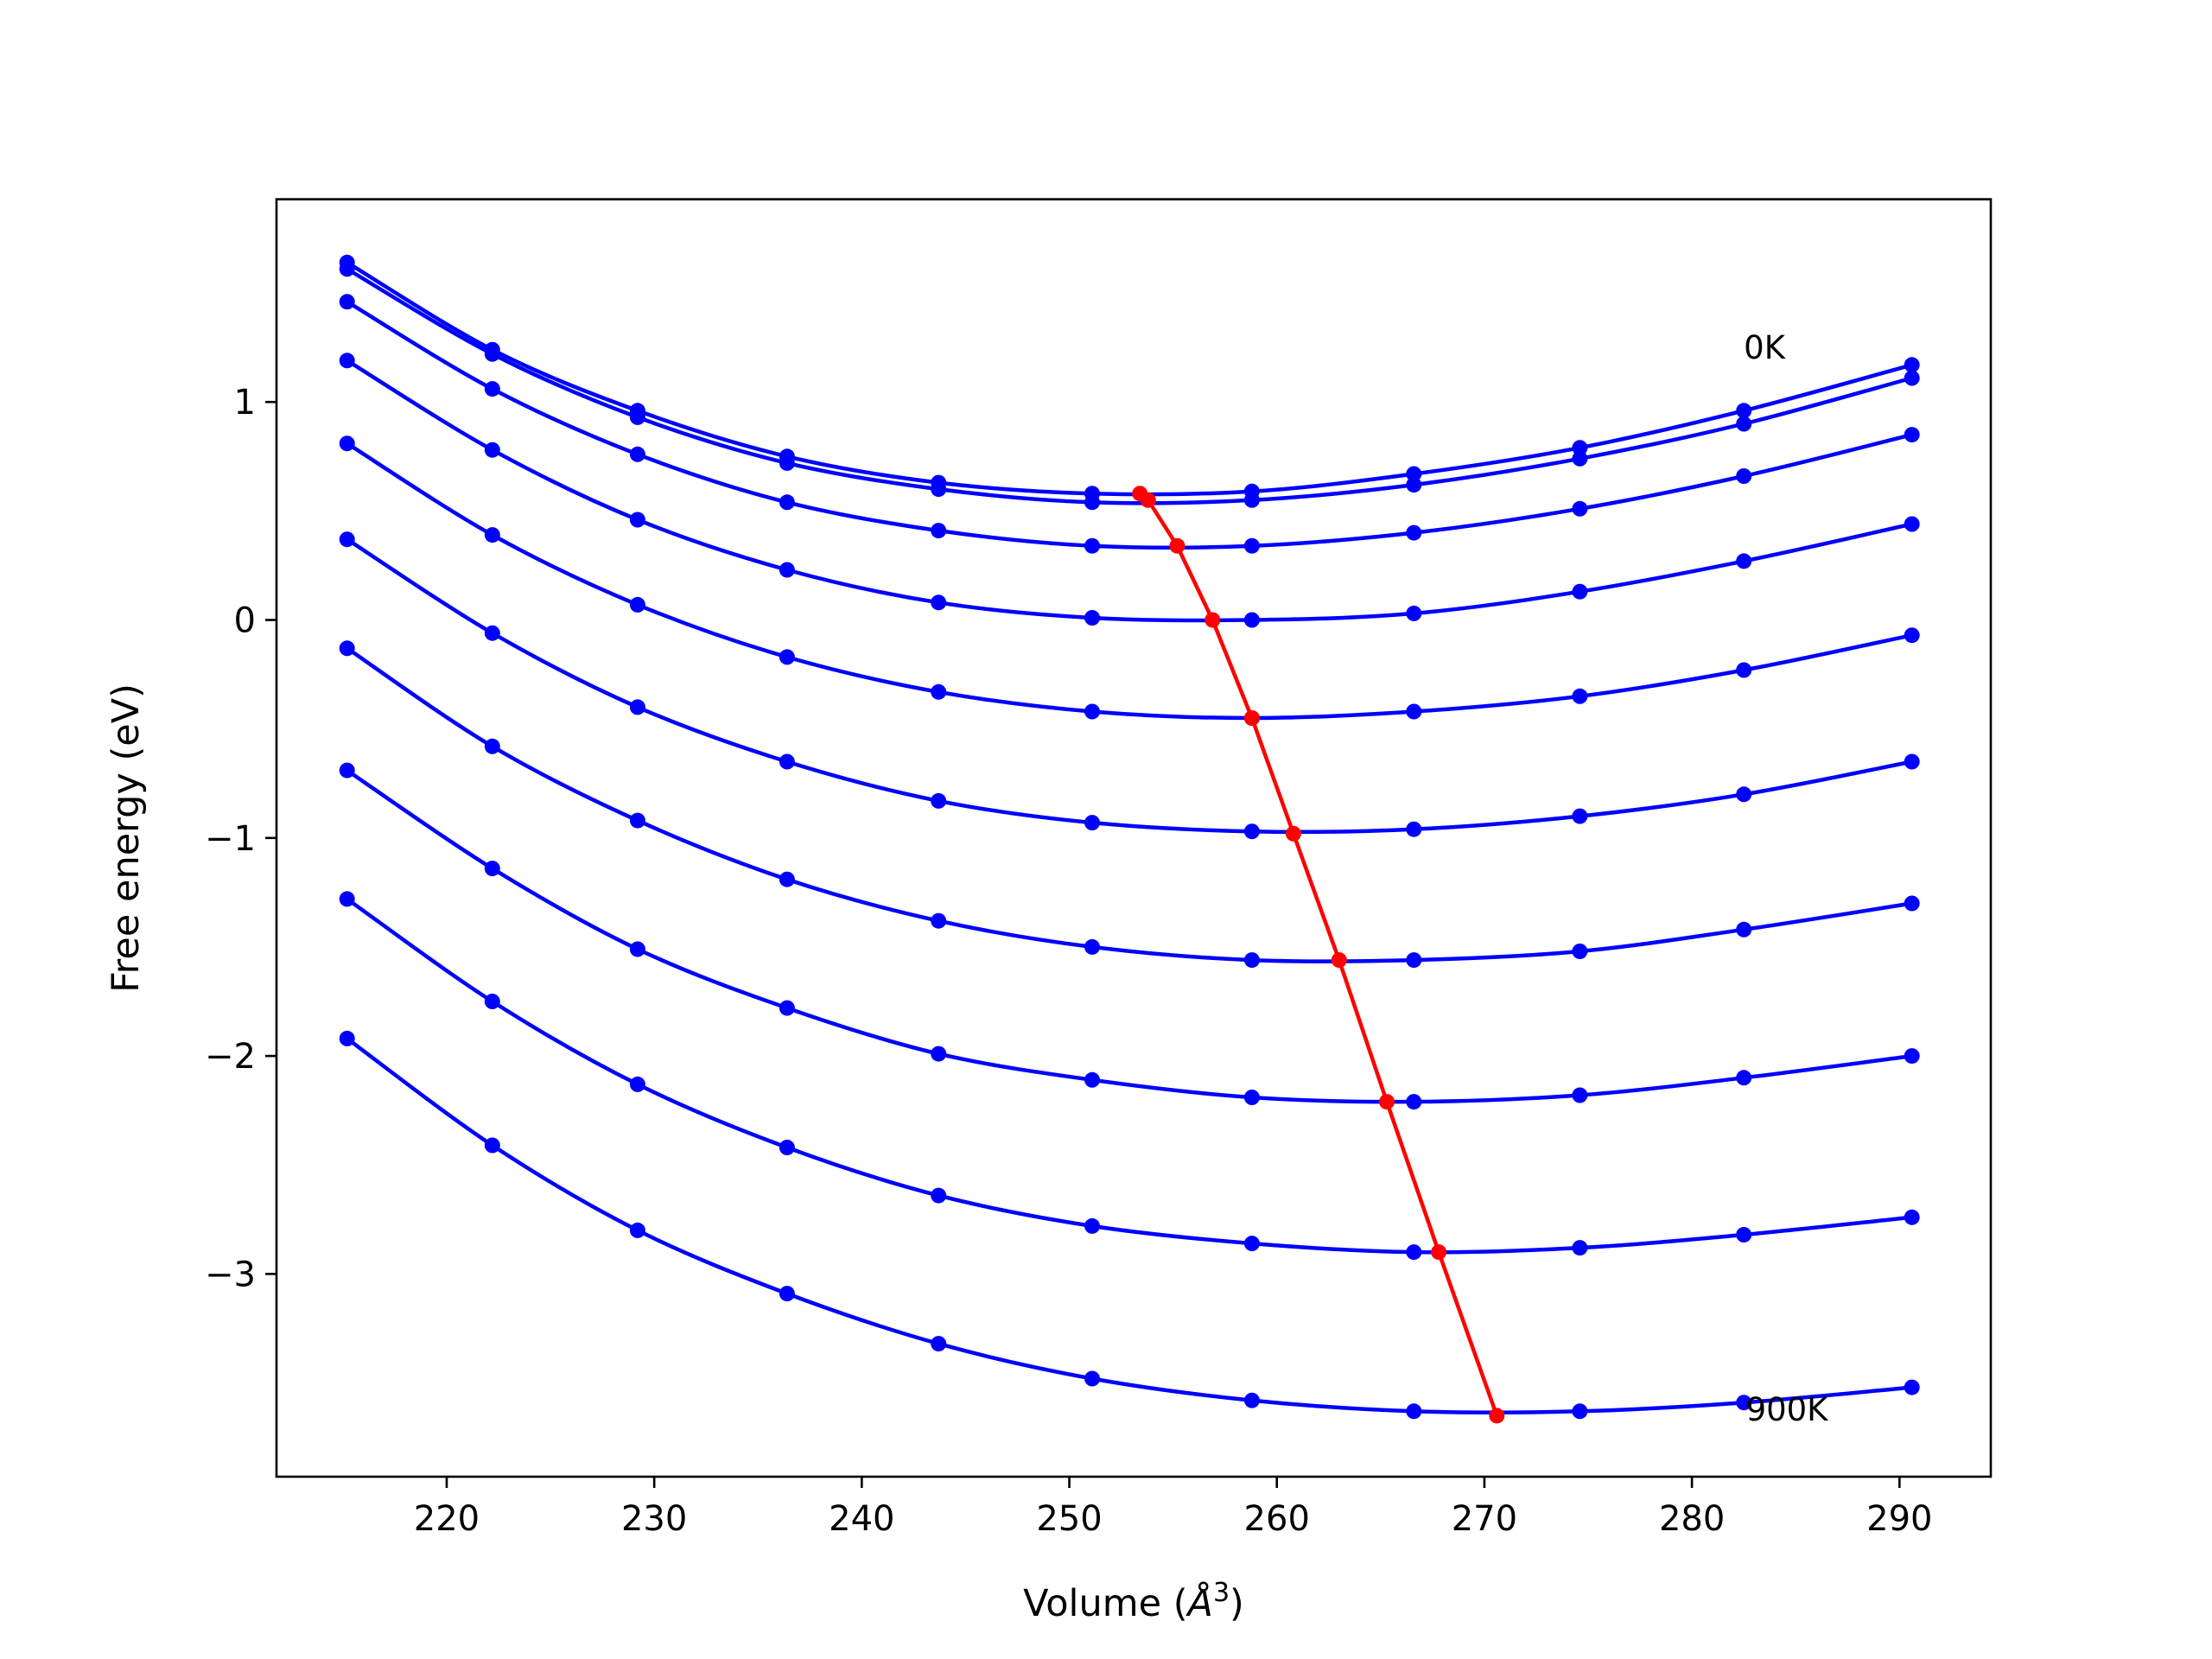 This screenshot has height=1659, width=2212. Describe the element at coordinates (126, 838) in the screenshot. I see `y-axis-label: Free energy (eV)` at that location.